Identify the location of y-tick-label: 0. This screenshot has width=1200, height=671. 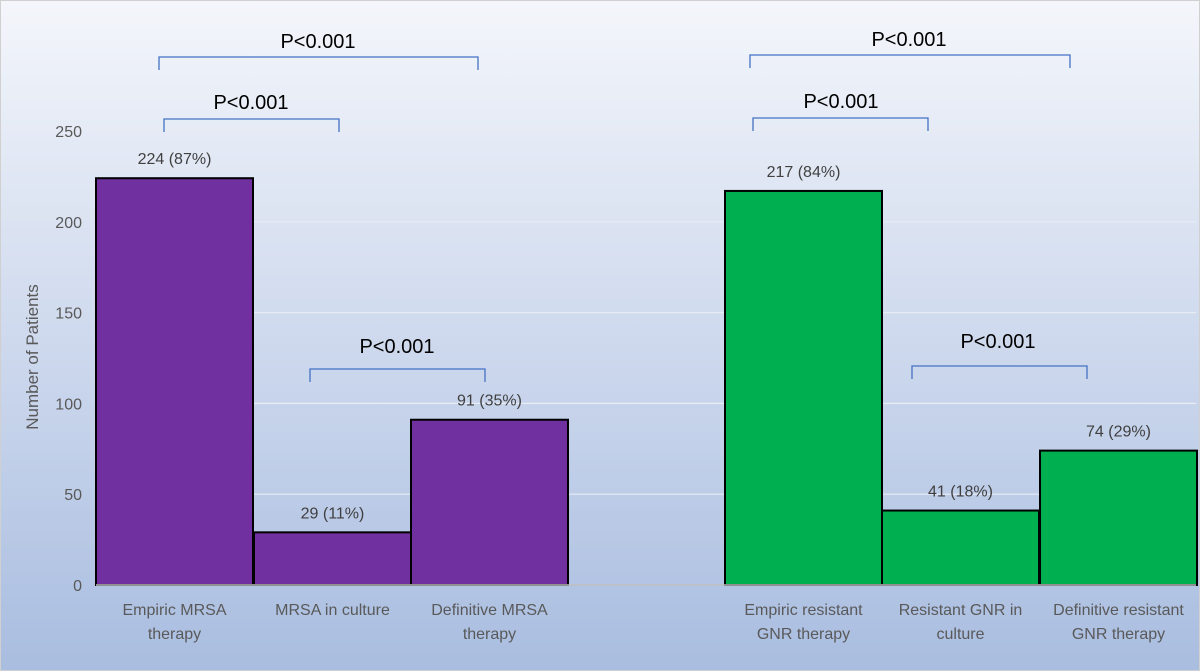
(77, 586).